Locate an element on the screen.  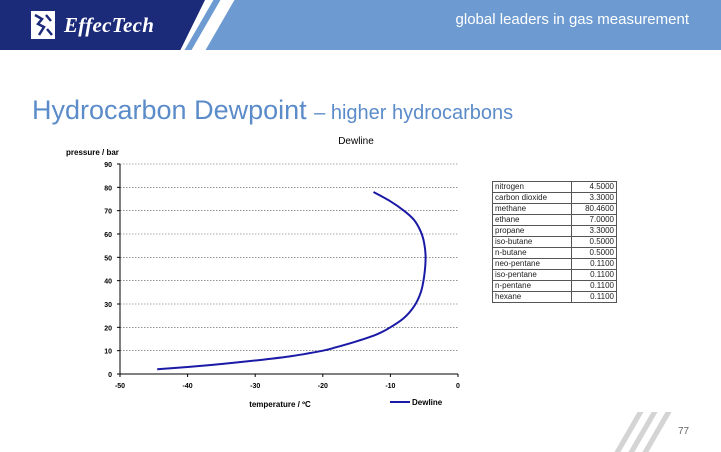
table-row: neo-pentane 0.1100 is located at coordinates (554, 264).